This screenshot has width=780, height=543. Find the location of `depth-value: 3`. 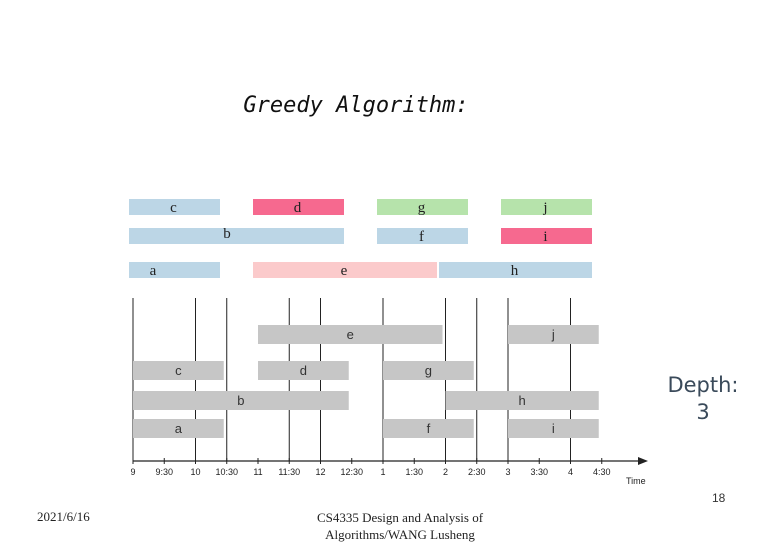

depth-value: 3 is located at coordinates (703, 412).